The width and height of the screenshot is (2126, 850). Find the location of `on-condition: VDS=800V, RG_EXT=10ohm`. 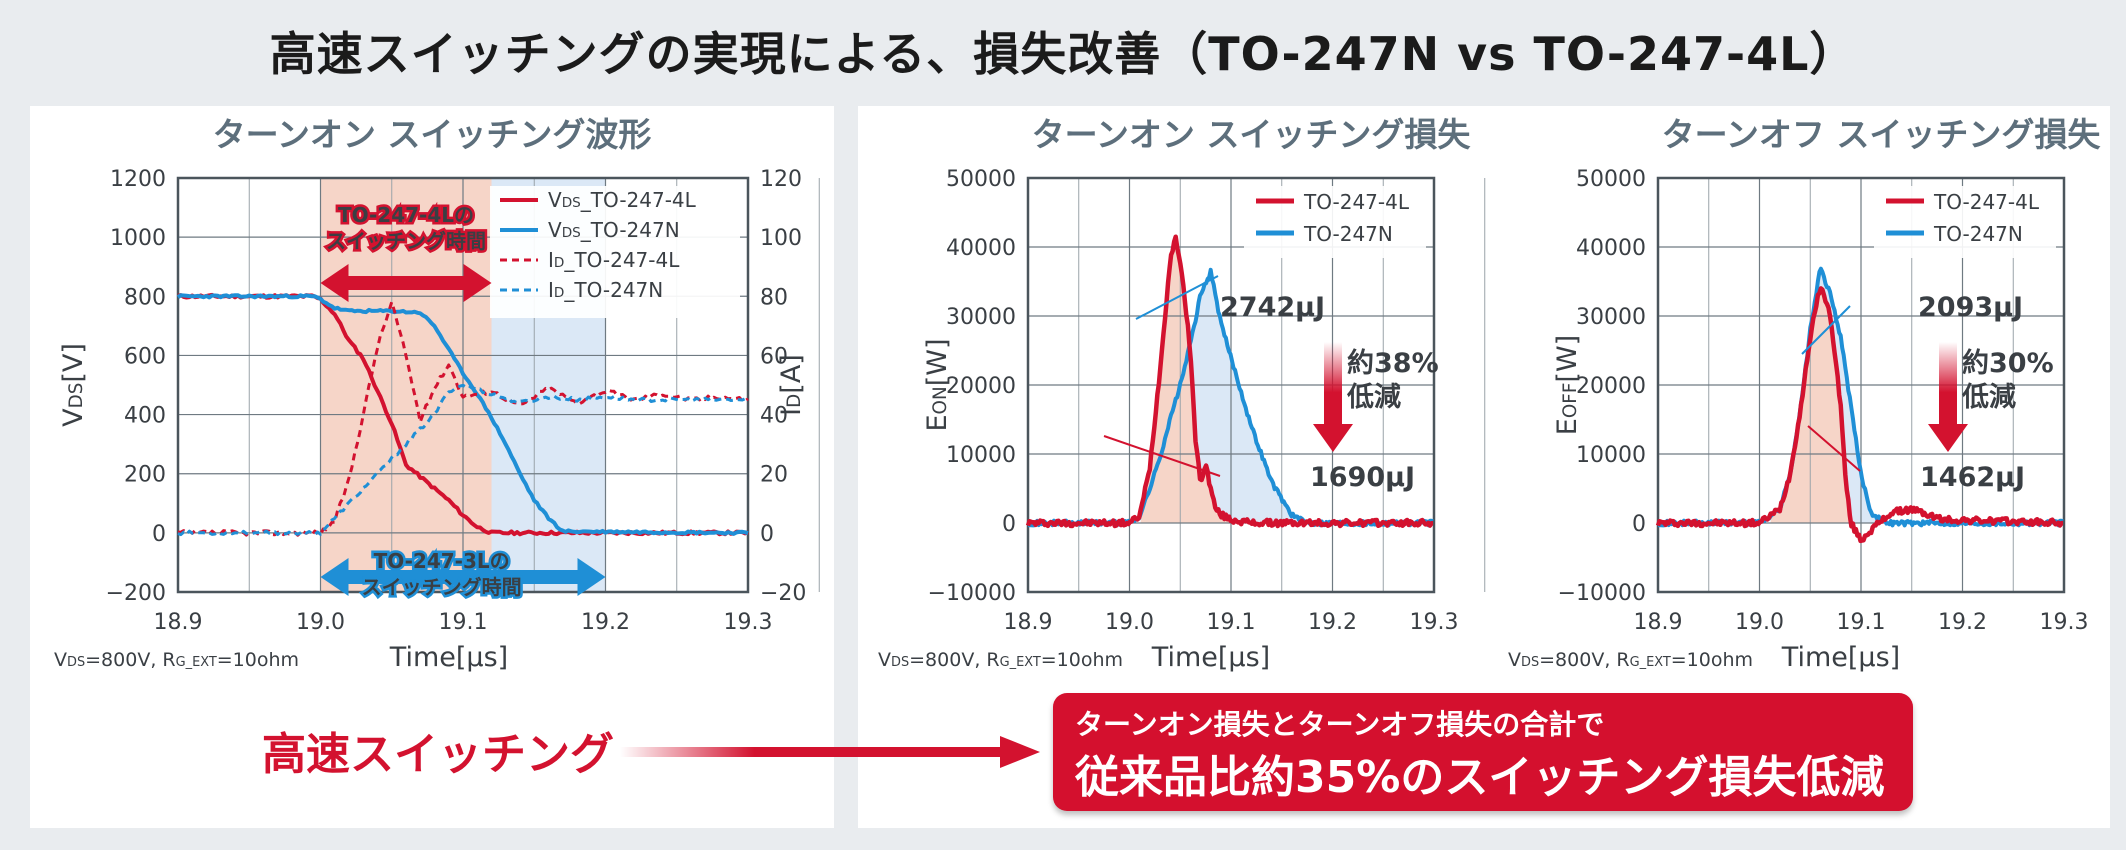

on-condition: VDS=800V, RG_EXT=10ohm is located at coordinates (1000, 660).